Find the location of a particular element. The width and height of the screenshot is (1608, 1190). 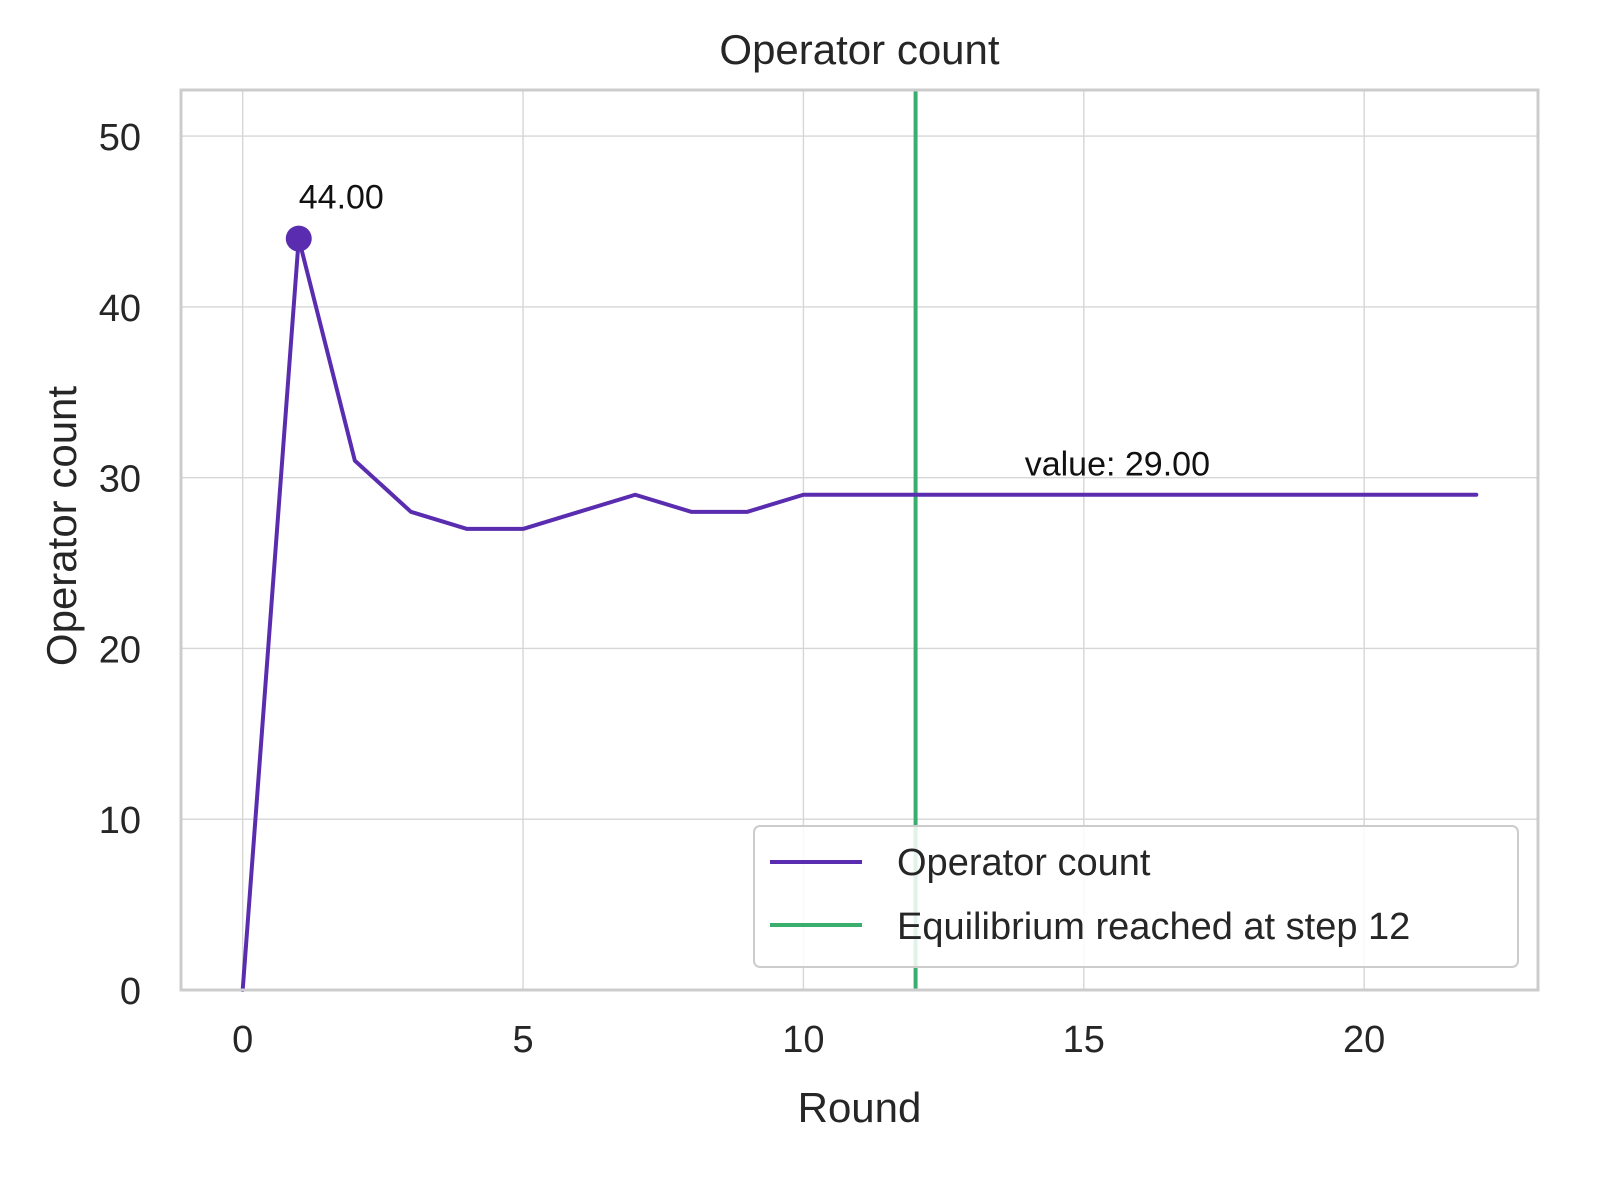

x-tick-label-0: 0 is located at coordinates (242, 1040).